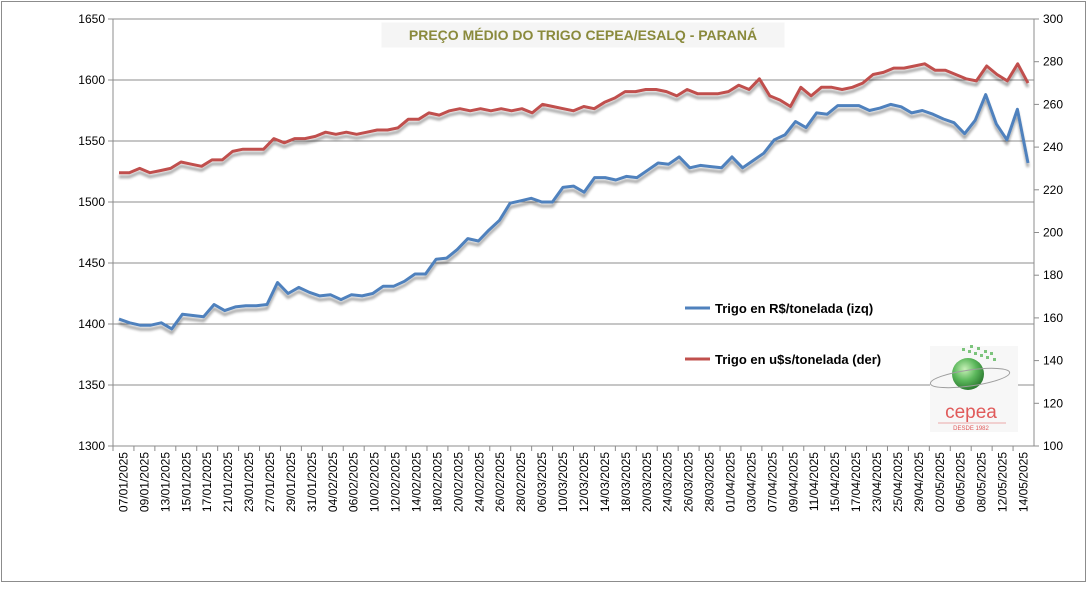 This screenshot has width=1089, height=589. I want to click on right-tick-label: 160, so click(1053, 318).